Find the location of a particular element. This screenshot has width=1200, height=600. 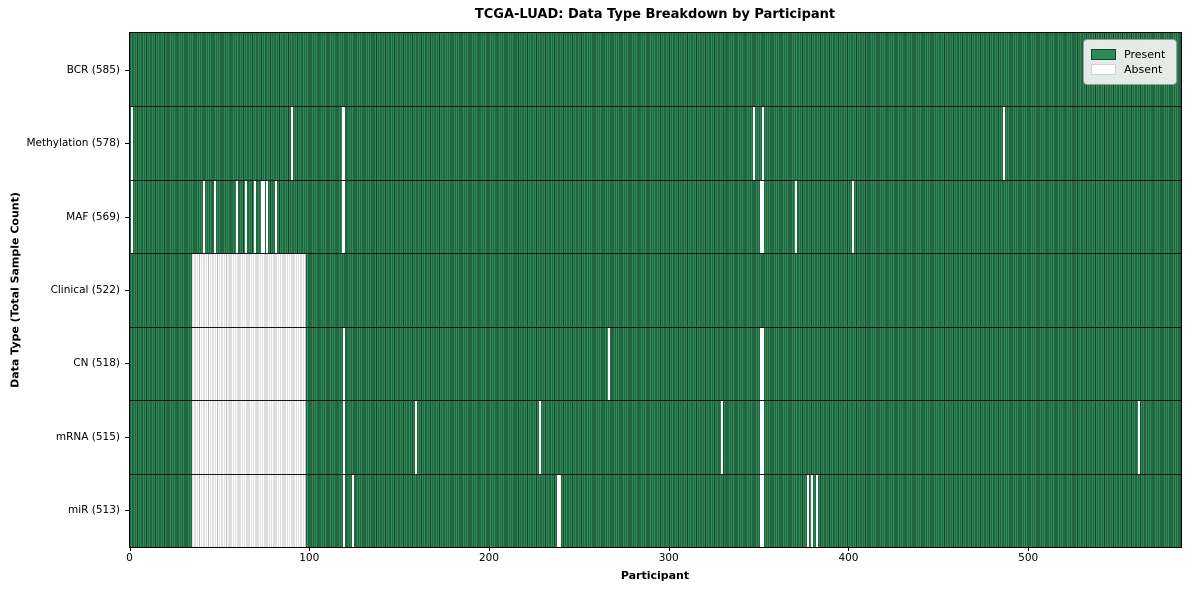

legend-entry-absent: Absent is located at coordinates (1129, 69).